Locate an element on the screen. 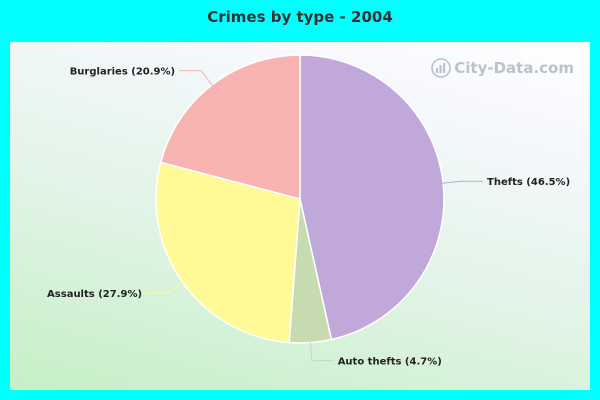 The image size is (600, 400). watermark: City-Data.com is located at coordinates (502, 68).